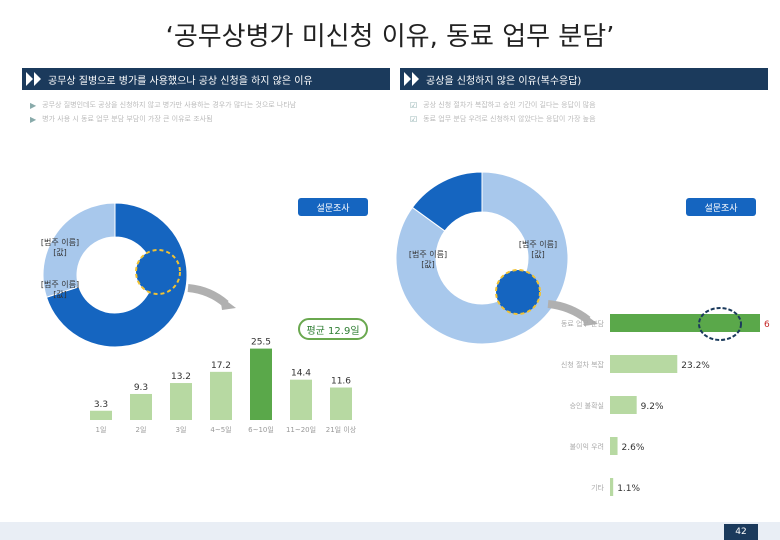 The width and height of the screenshot is (780, 540). What do you see at coordinates (767, 325) in the screenshot?
I see `hbar-value-label: 62.8%` at bounding box center [767, 325].